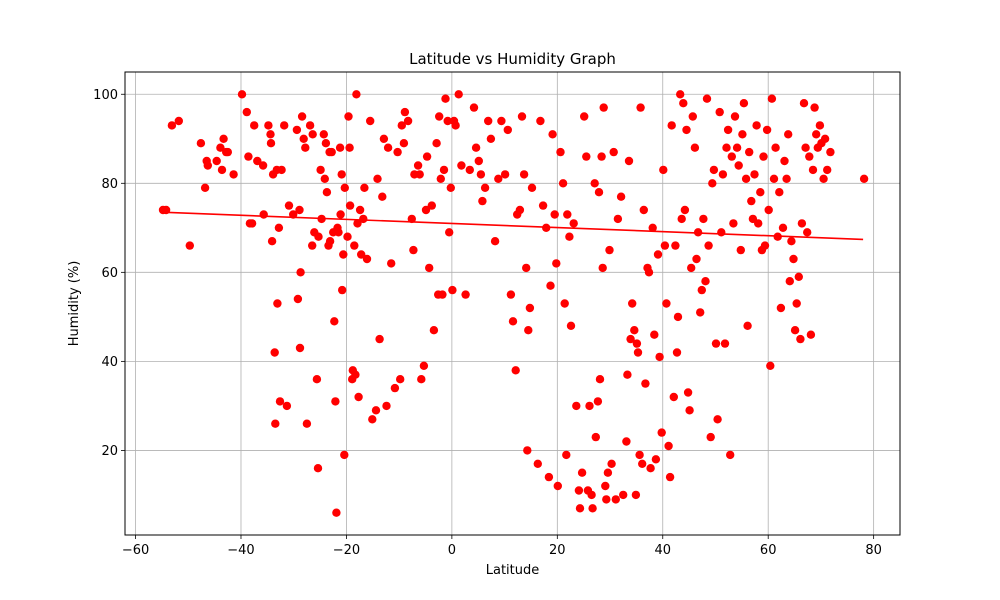 Image resolution: width=1000 pixels, height=600 pixels. I want to click on y-tick-label: 80, so click(109, 184).